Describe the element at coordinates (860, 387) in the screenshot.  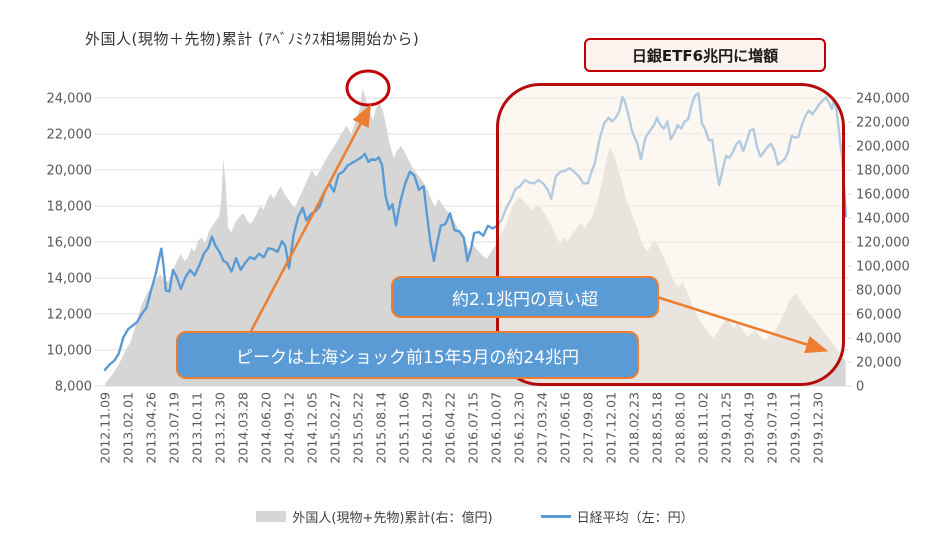
I see `y-right-tick-label: 0` at that location.